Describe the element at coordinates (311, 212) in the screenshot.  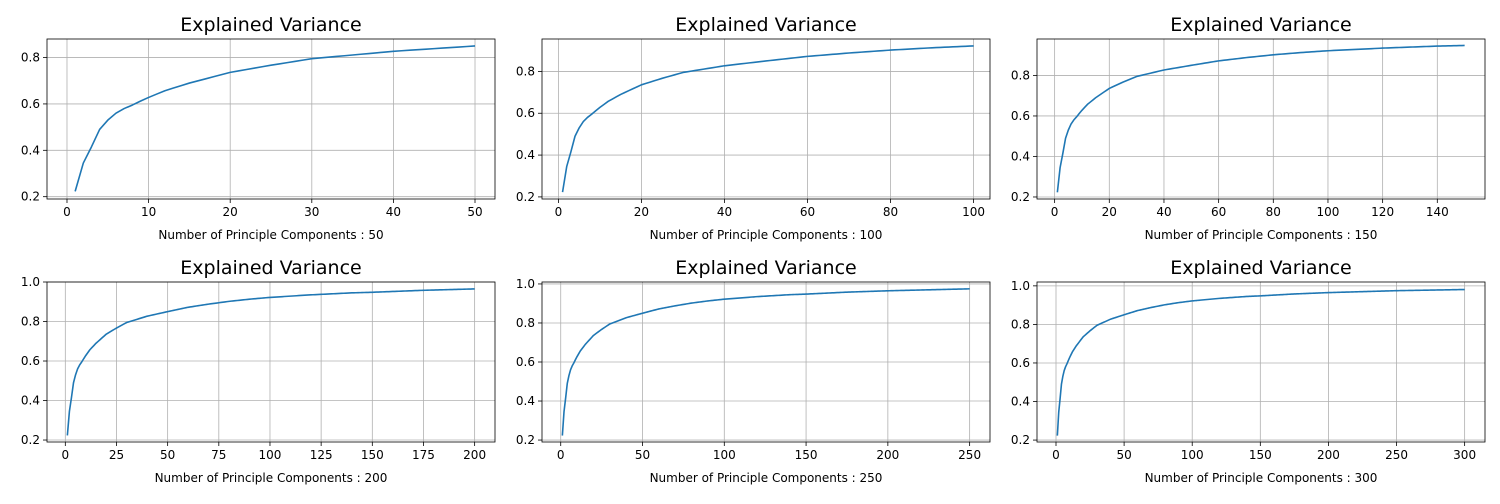
I see `x-tick-label: 30` at that location.